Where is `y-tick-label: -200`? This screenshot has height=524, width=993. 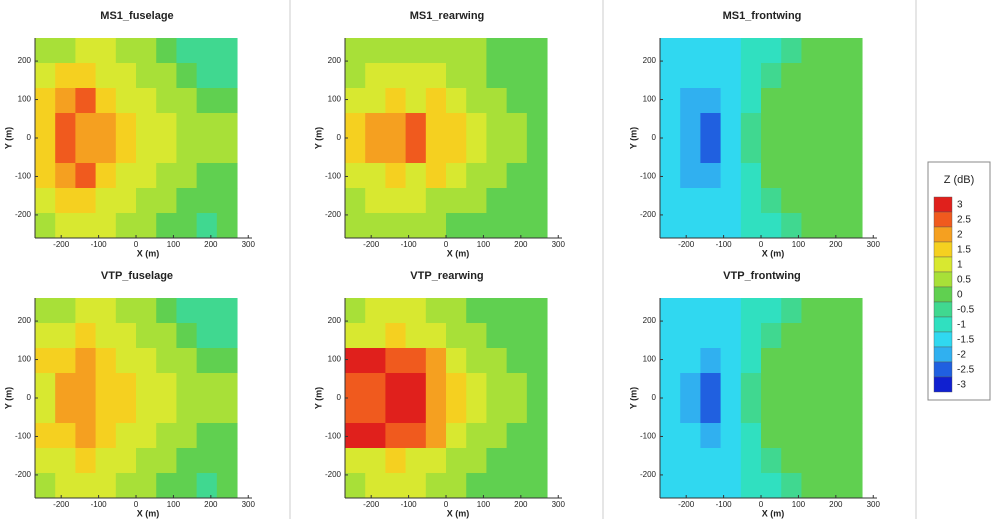
y-tick-label: -200 is located at coordinates (333, 474).